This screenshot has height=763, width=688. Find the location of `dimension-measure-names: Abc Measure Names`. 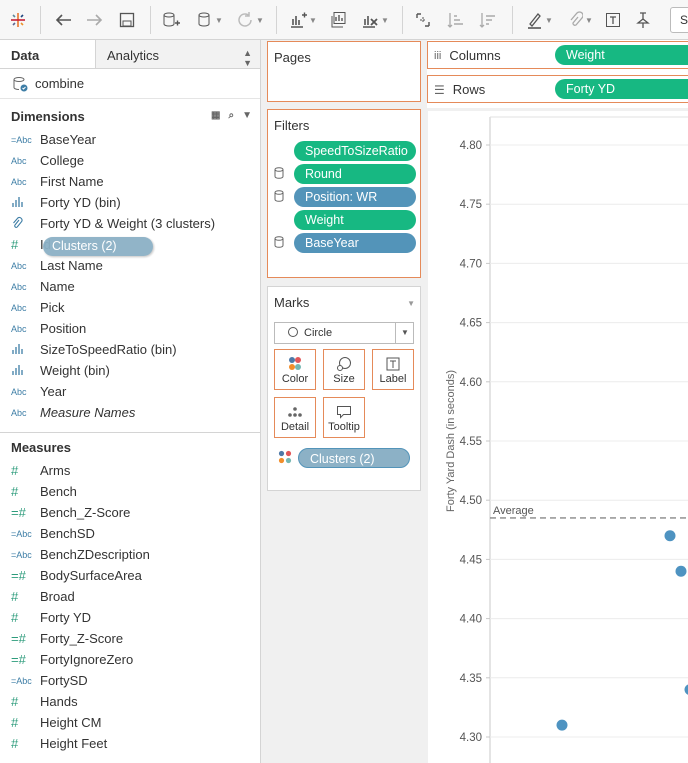

dimension-measure-names: Abc Measure Names is located at coordinates (130, 412).